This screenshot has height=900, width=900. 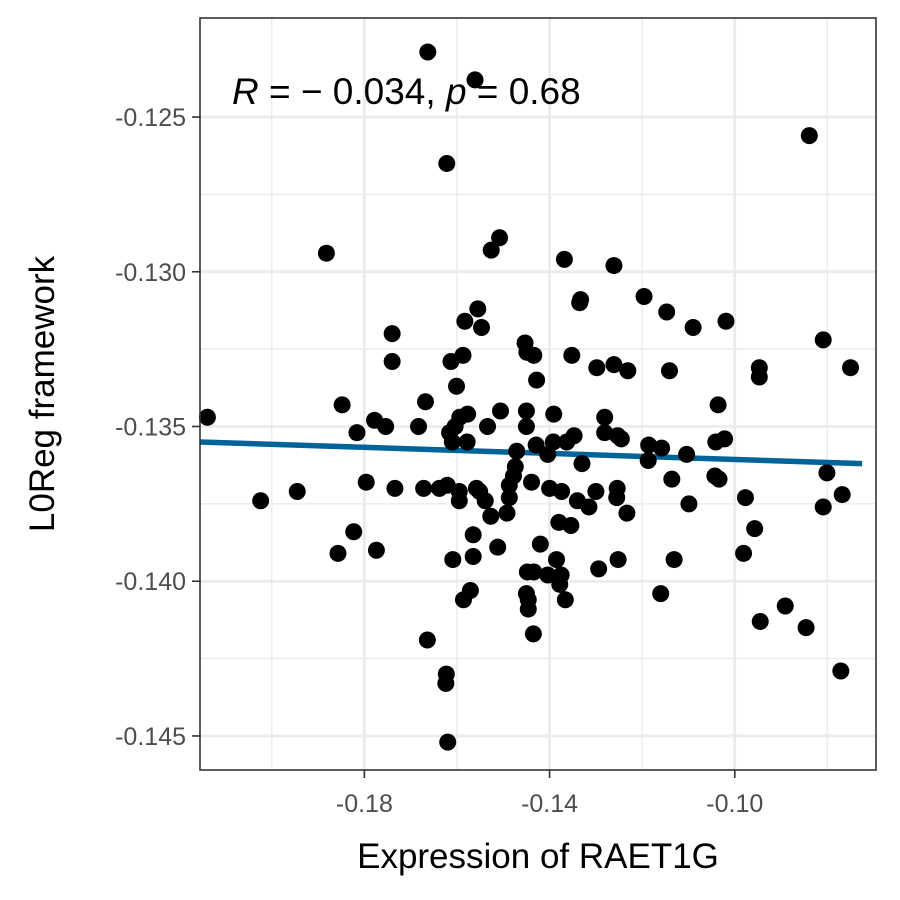 What do you see at coordinates (150, 118) in the screenshot?
I see `y-tick-label: -0.125` at bounding box center [150, 118].